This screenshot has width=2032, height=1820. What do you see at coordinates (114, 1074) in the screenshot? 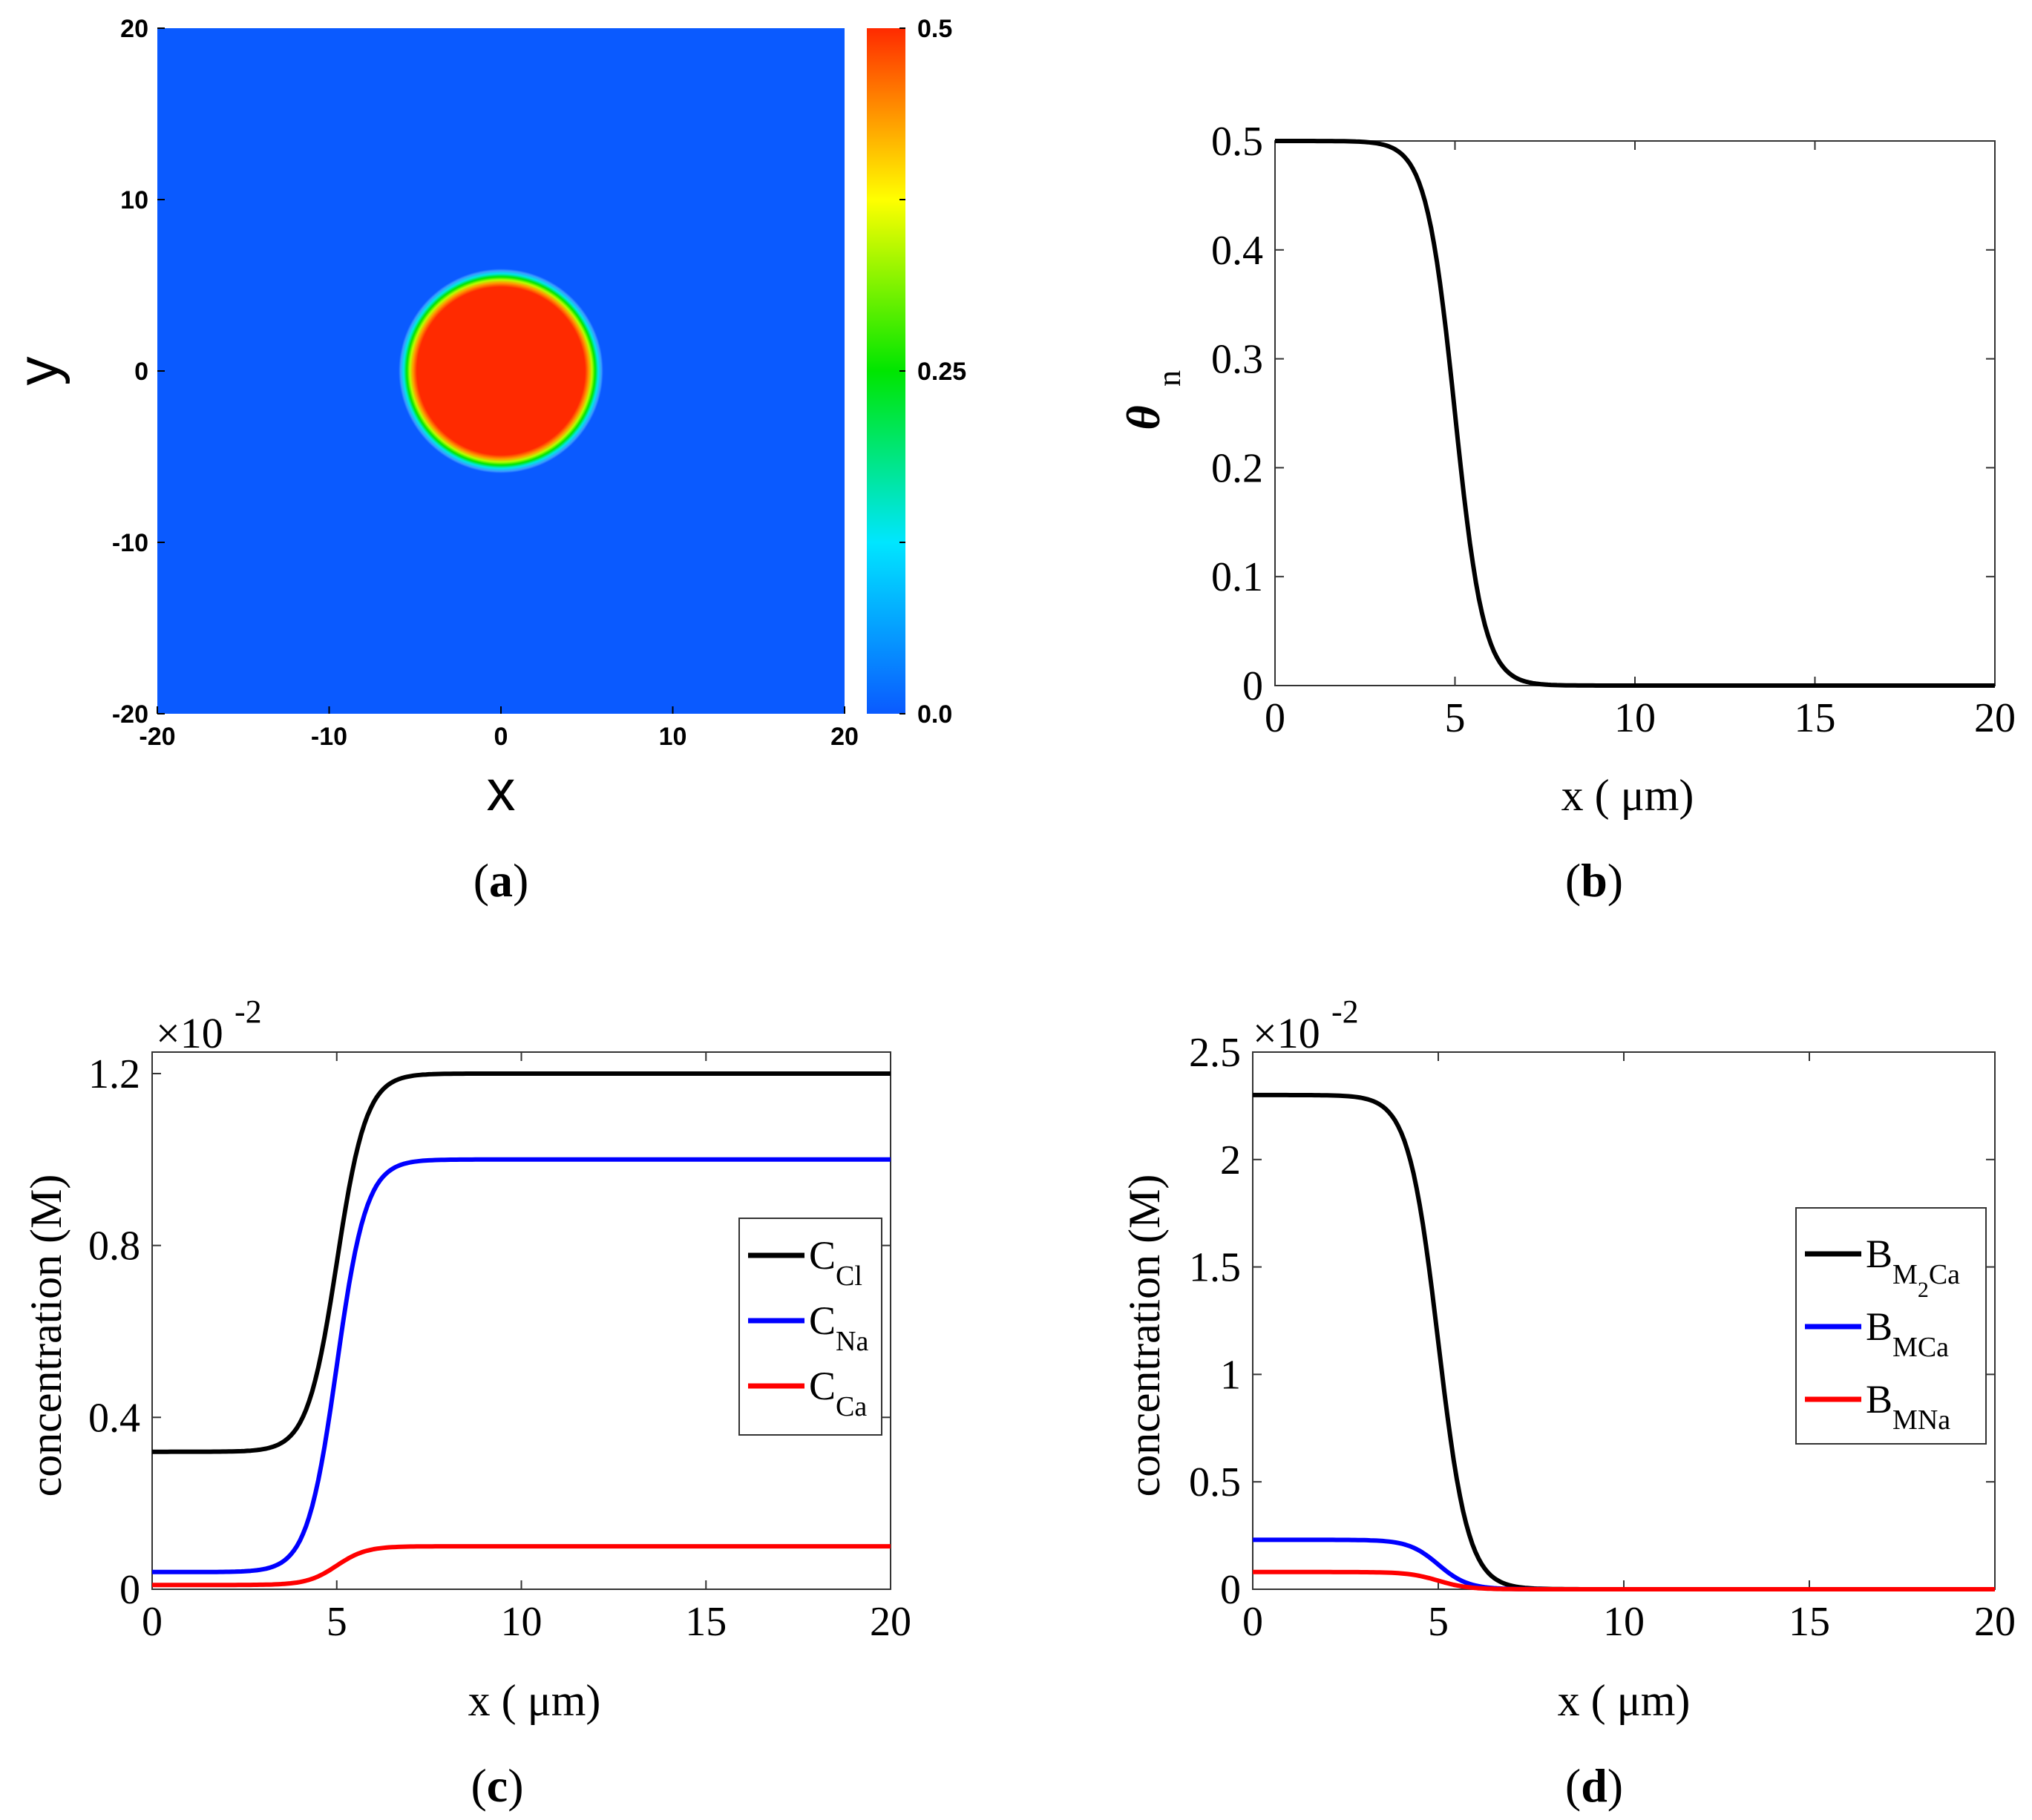
I see `y-tick-label: 1.2` at bounding box center [114, 1074].